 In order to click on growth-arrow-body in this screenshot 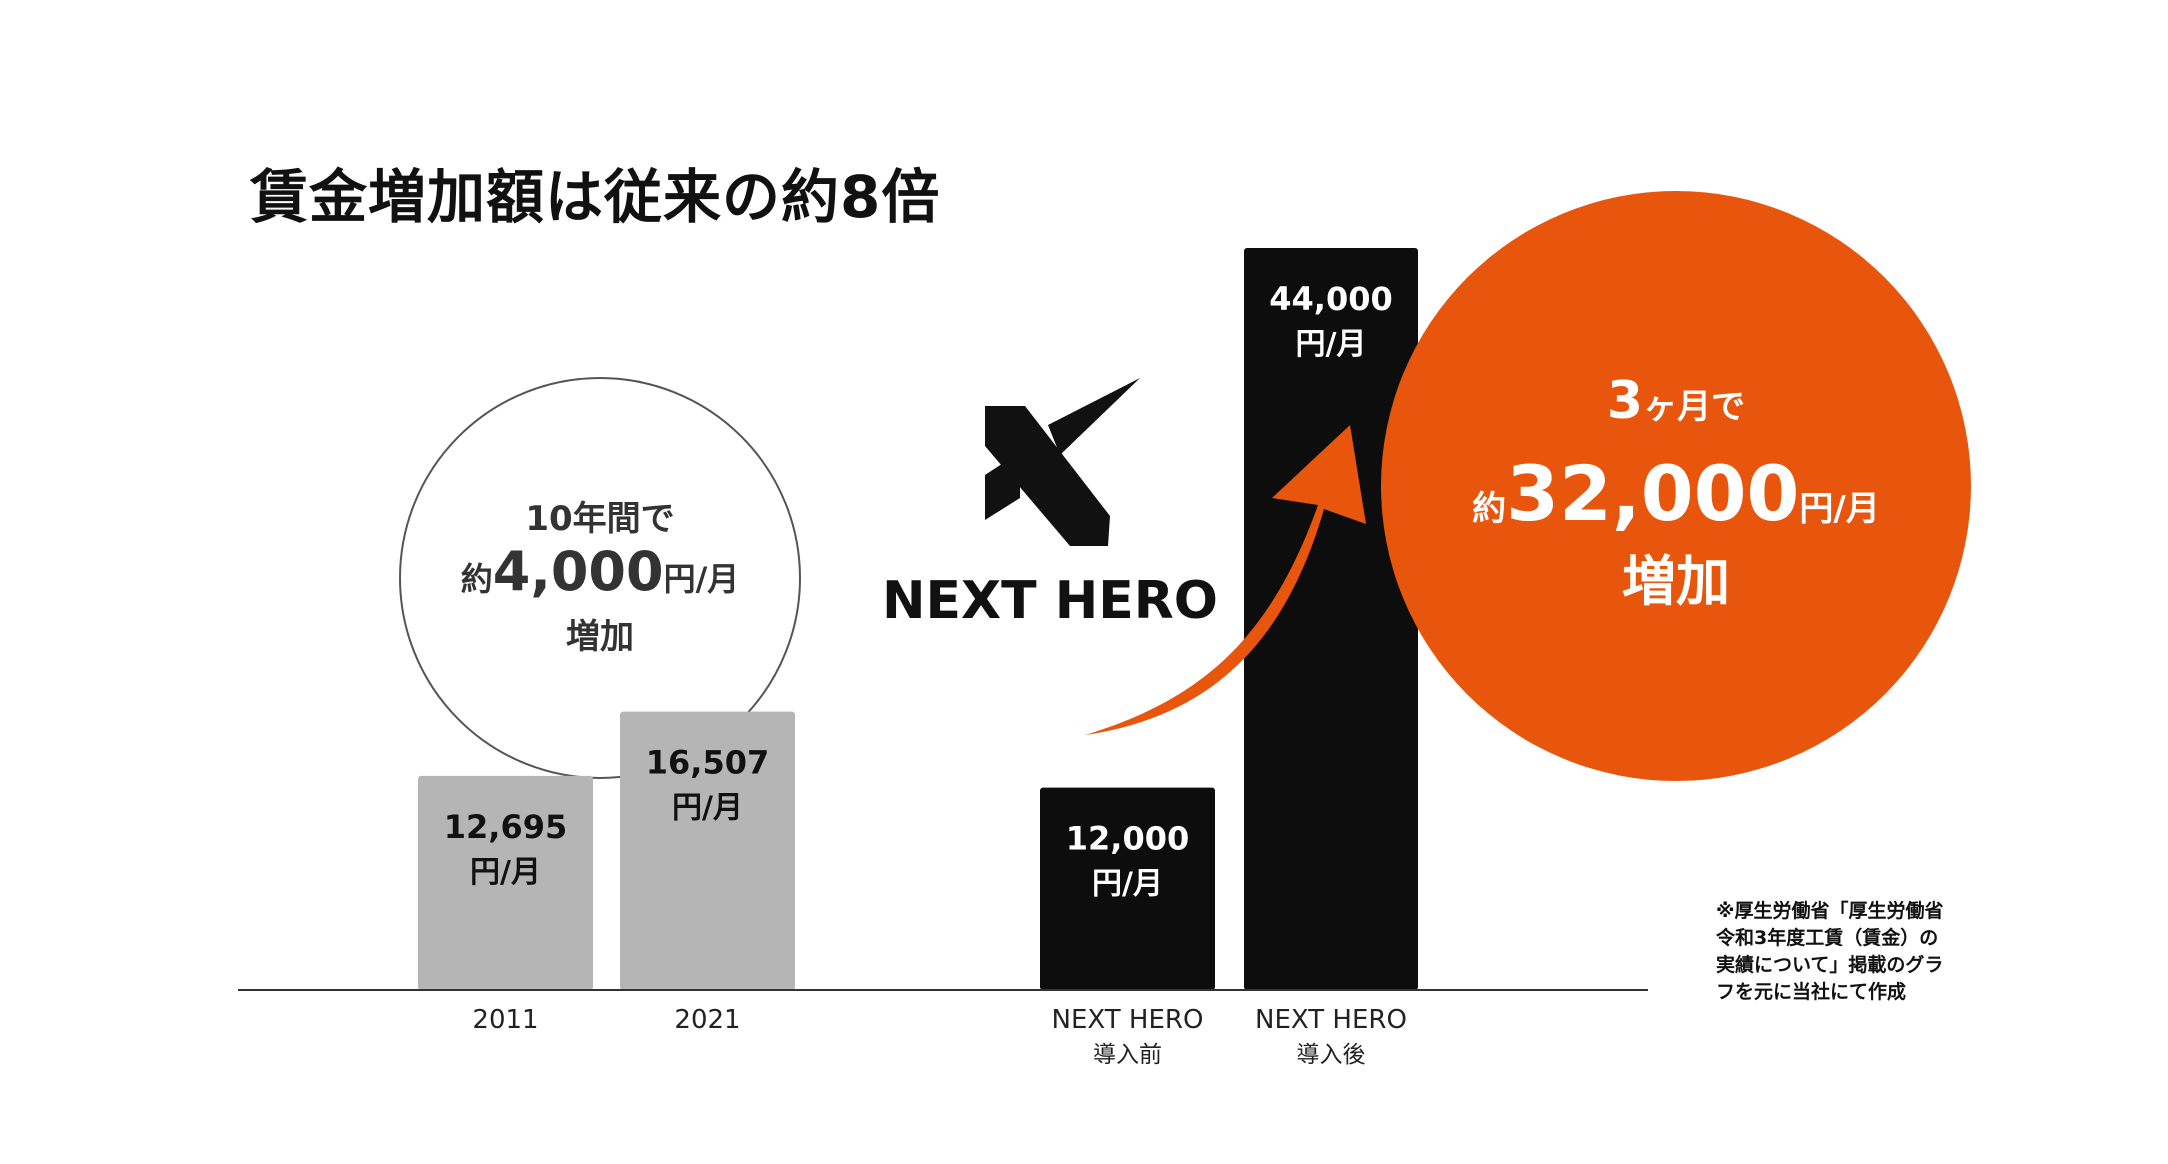, I will do `click(1225, 580)`.